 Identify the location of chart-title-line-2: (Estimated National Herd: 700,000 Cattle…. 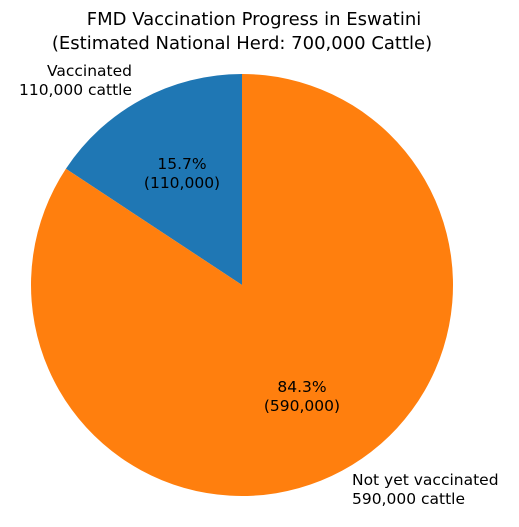
(242, 43).